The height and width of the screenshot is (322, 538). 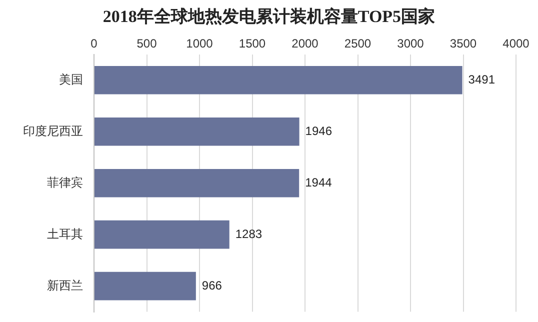 I want to click on data-label: 1946, so click(x=318, y=131).